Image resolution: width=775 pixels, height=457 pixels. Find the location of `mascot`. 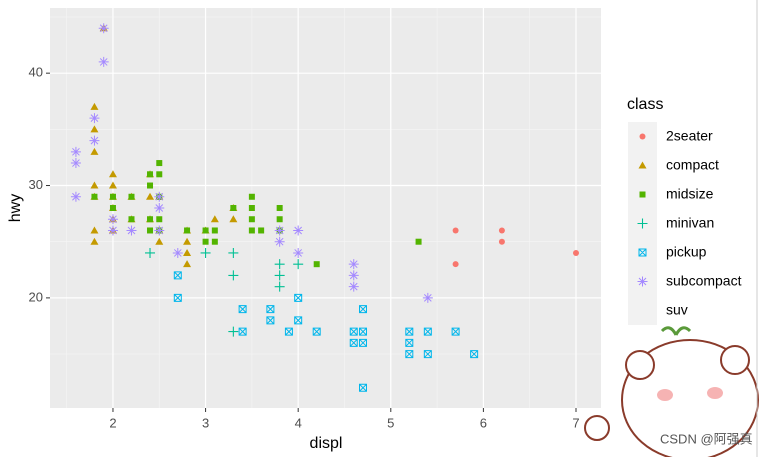

mascot is located at coordinates (671, 391).